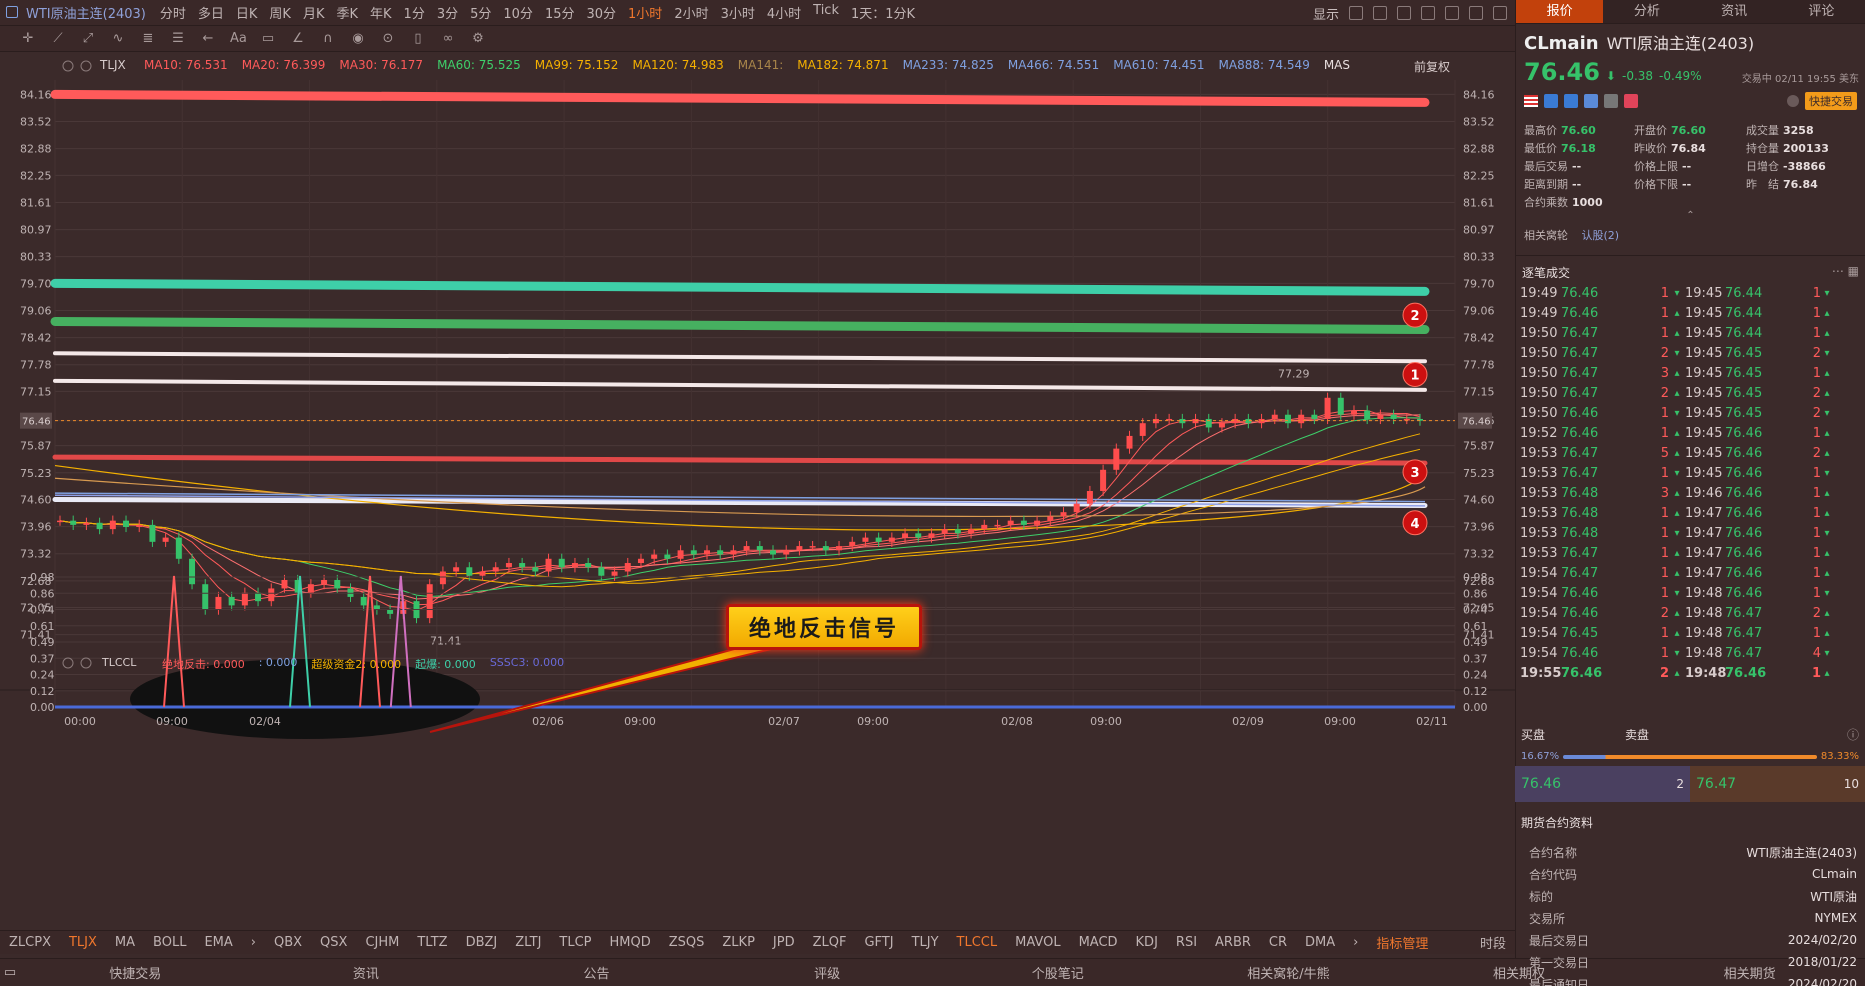 The image size is (1865, 986). I want to click on line-tool-icon: ⟋, so click(58, 38).